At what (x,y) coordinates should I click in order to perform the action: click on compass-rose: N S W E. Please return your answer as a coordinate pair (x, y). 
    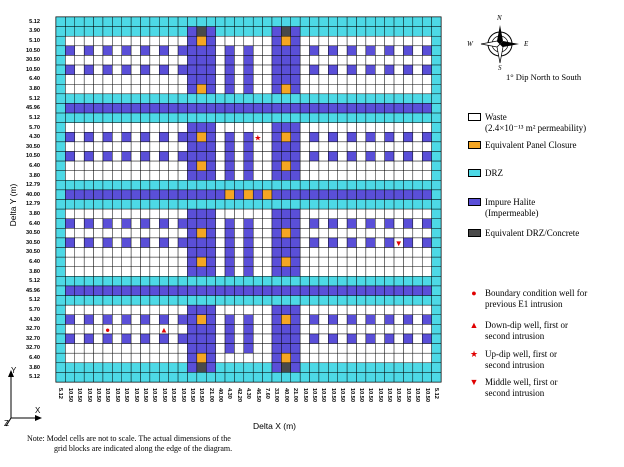
    Looking at the image, I should click on (497, 43).